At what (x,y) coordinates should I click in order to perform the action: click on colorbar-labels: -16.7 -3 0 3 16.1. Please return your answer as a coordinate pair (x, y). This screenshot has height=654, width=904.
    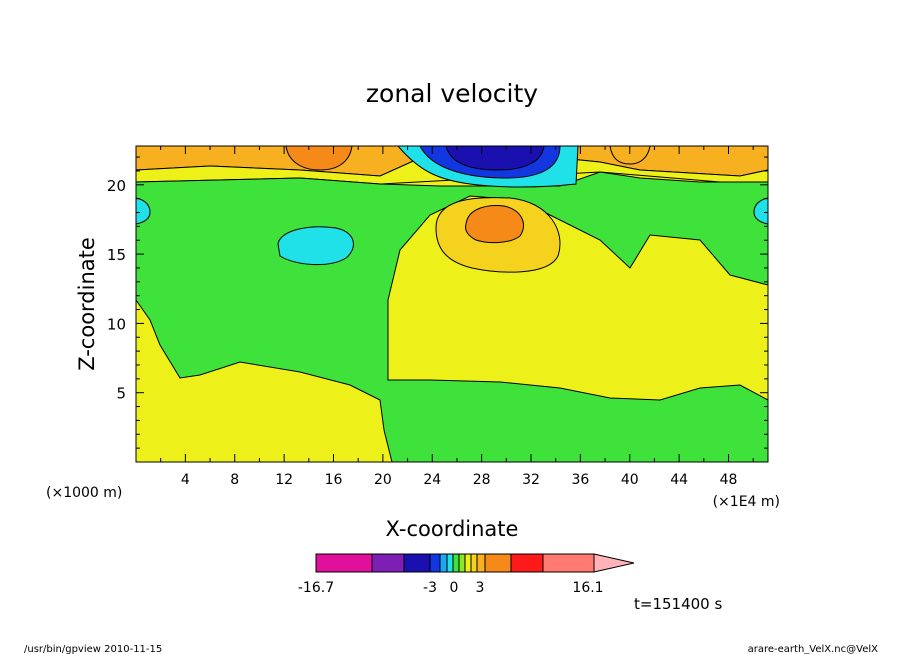
    Looking at the image, I should click on (451, 588).